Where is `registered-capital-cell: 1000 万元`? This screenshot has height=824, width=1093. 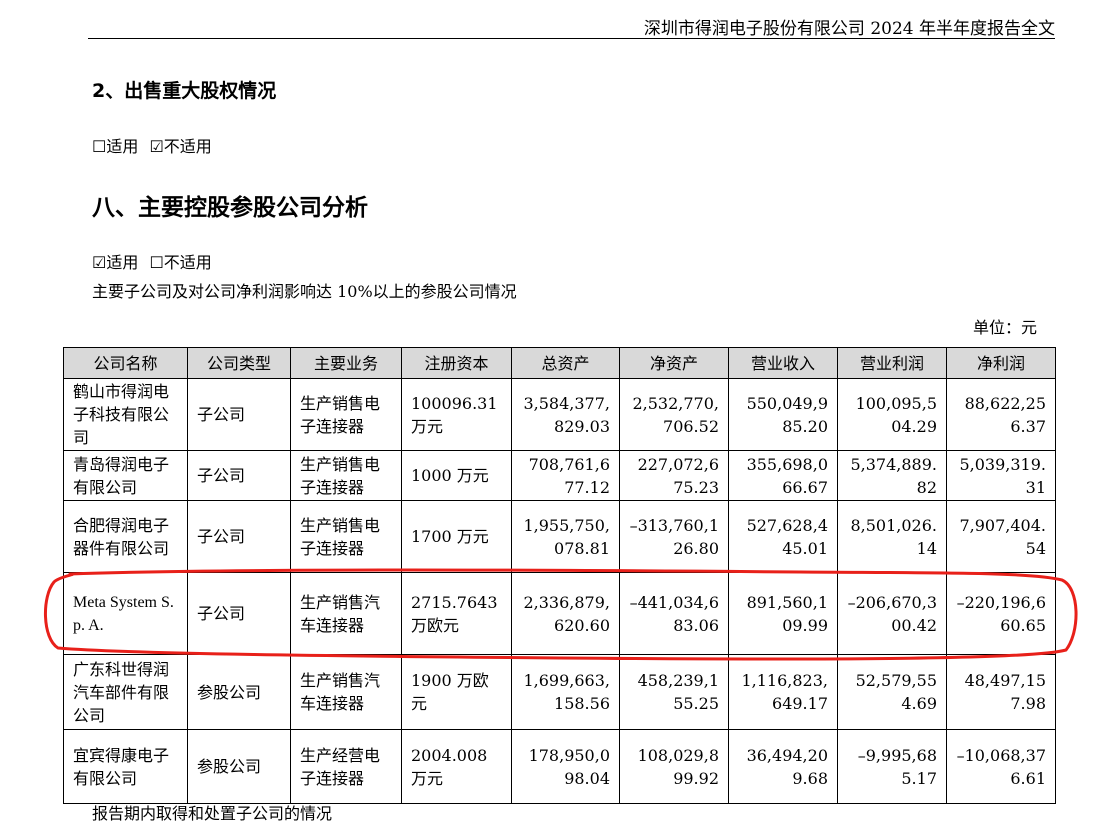
registered-capital-cell: 1000 万元 is located at coordinates (456, 475).